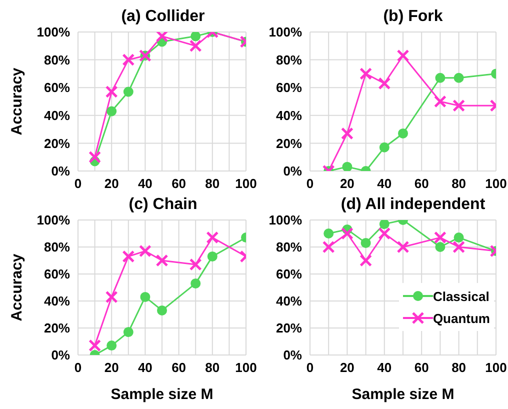 The image size is (508, 409). I want to click on chart-title: (d) All independent, so click(413, 205).